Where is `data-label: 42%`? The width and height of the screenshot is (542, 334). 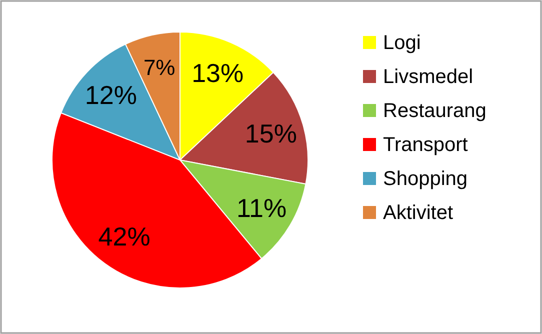
data-label: 42% is located at coordinates (124, 237).